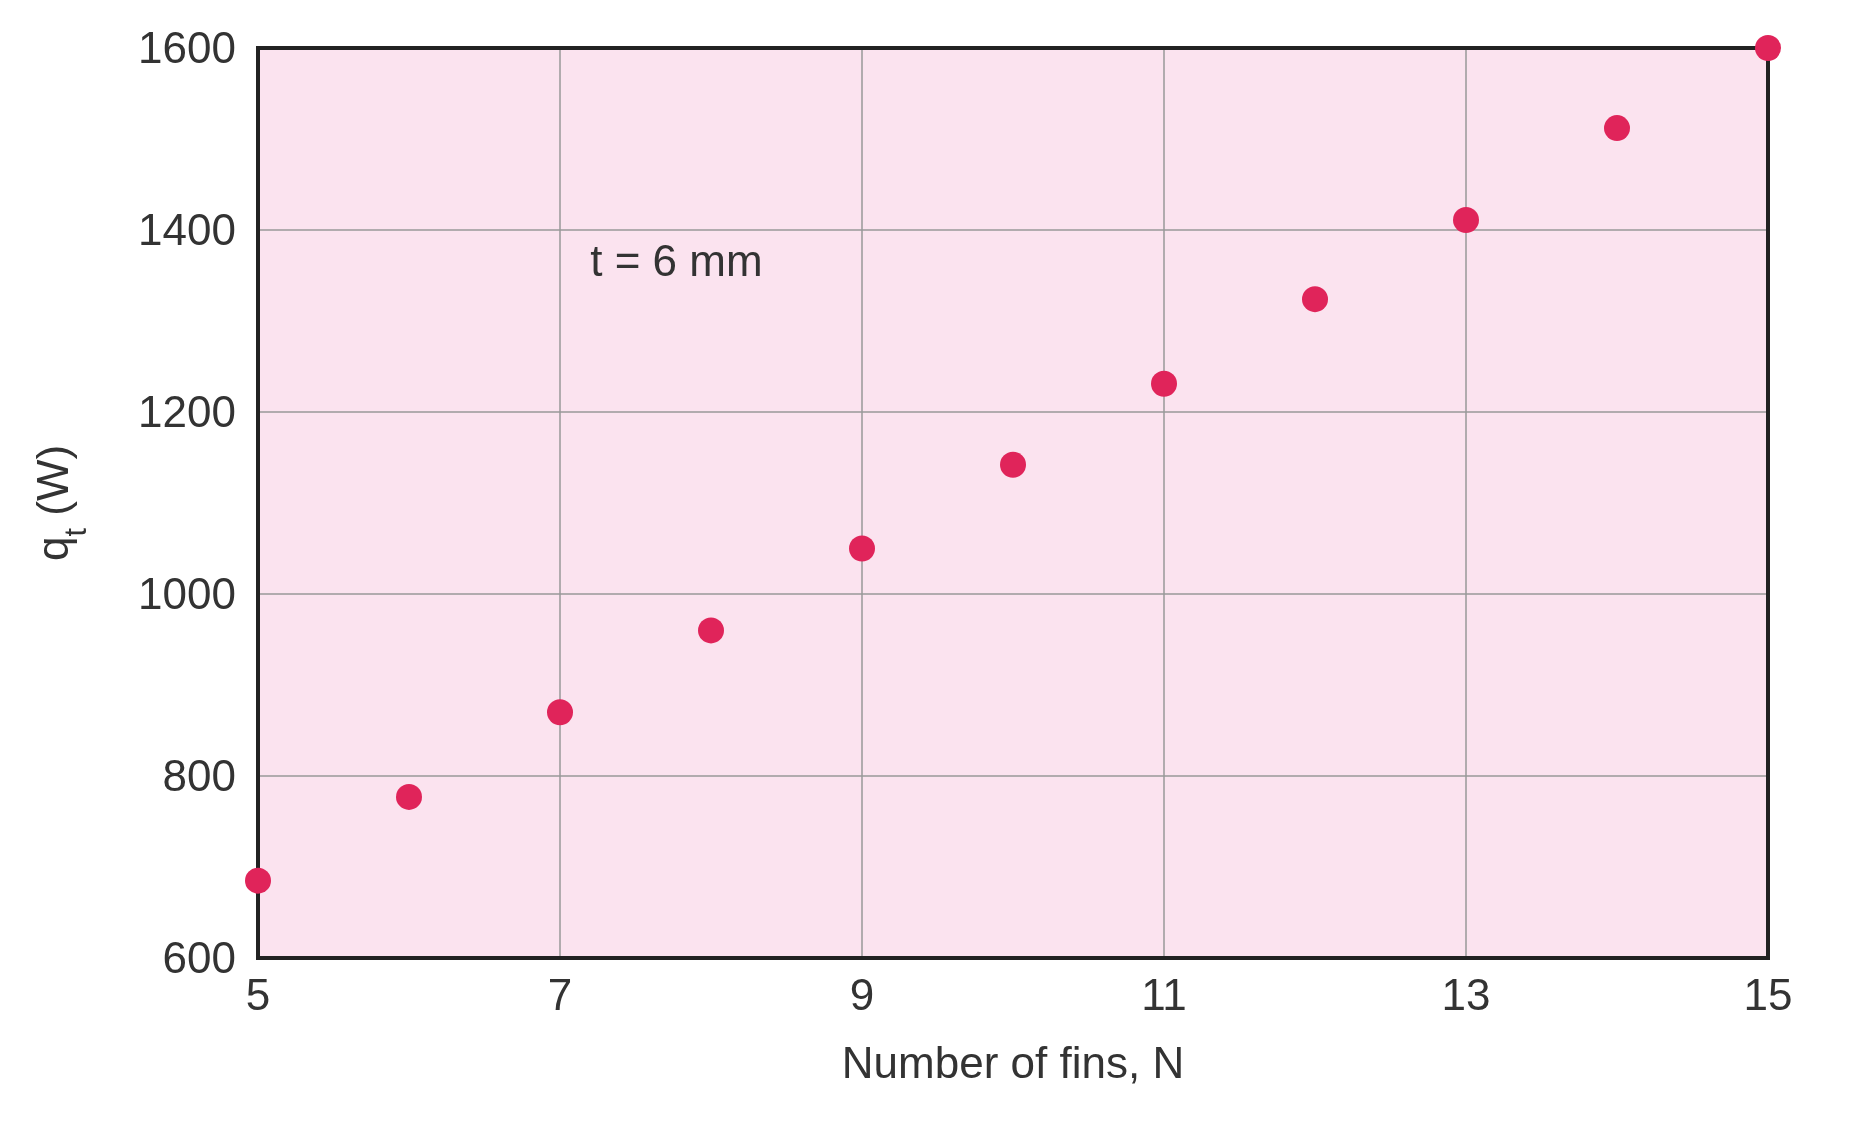  What do you see at coordinates (1466, 994) in the screenshot?
I see `x-tick-label: 13` at bounding box center [1466, 994].